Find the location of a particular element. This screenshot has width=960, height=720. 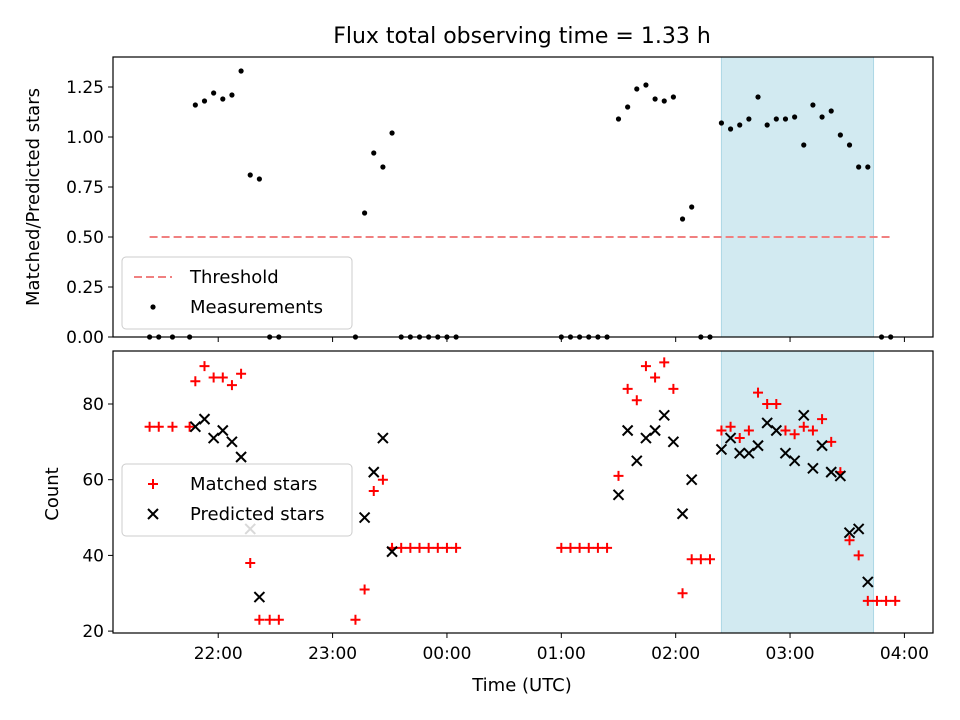

count-panel-legend: Matched stars Predicted stars is located at coordinates (237, 500).